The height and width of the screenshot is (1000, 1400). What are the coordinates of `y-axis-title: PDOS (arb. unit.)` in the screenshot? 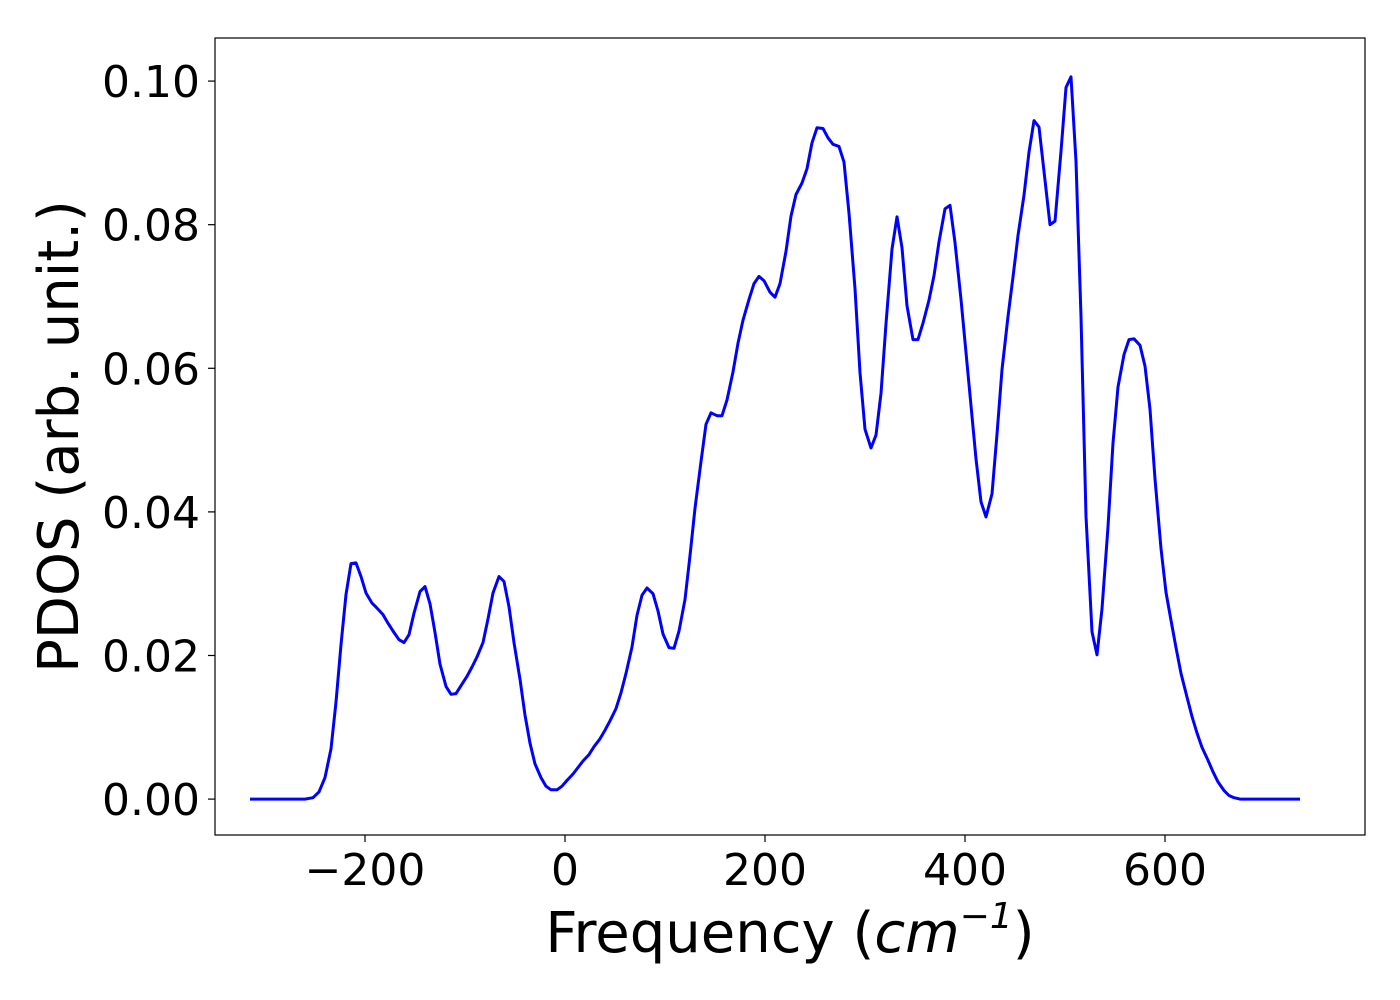 It's located at (59, 436).